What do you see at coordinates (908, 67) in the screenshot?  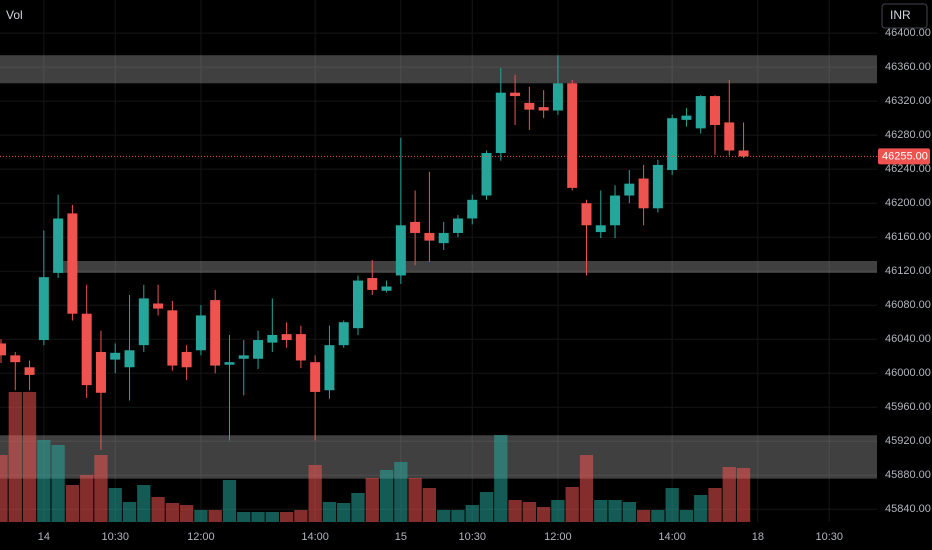 I see `y-tick-label: 46360.00` at bounding box center [908, 67].